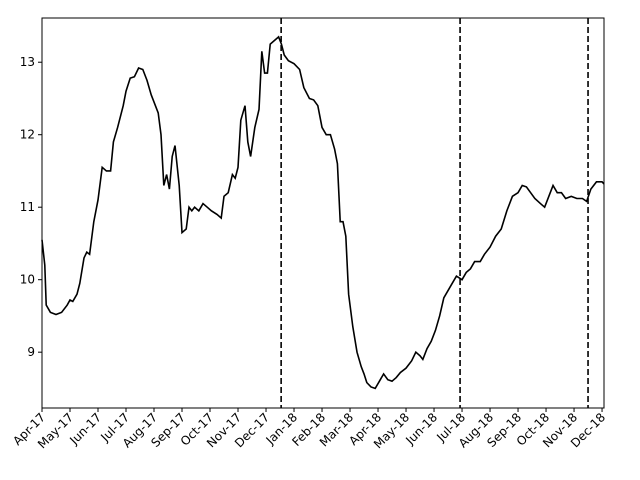  Describe the element at coordinates (27, 280) in the screenshot. I see `y-tick-label: 10` at that location.